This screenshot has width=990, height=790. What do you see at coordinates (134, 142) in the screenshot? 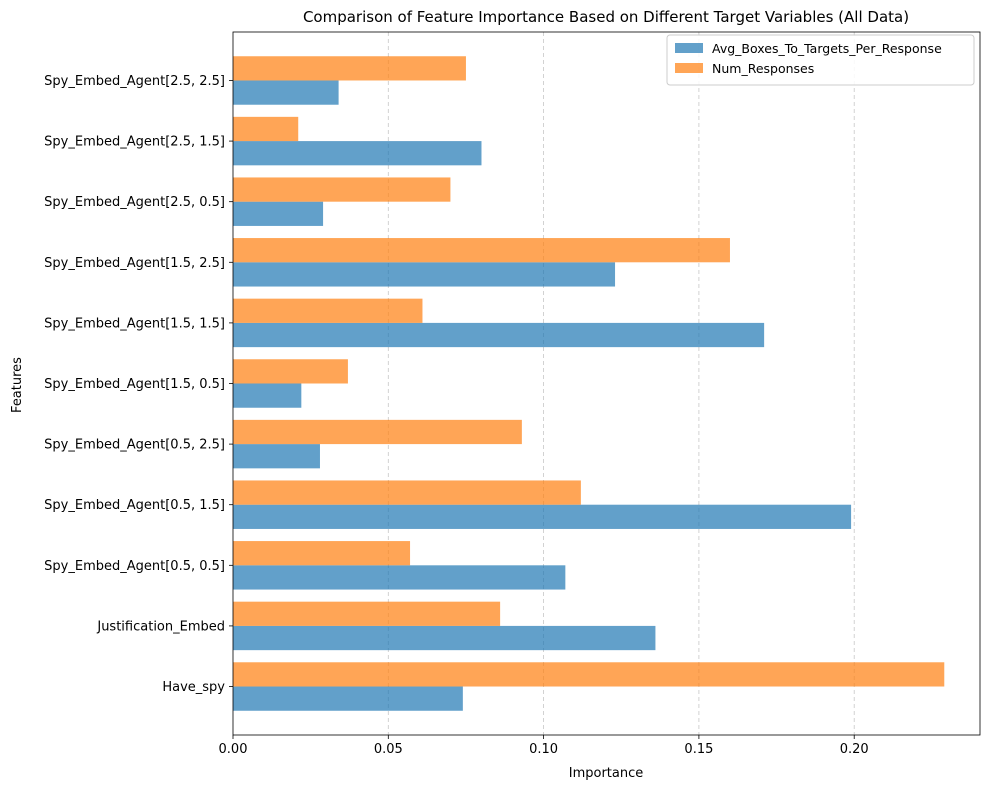
I see `y-tick-label: Spy_Embed_Agent[2.5, 1.5]` at bounding box center [134, 142].